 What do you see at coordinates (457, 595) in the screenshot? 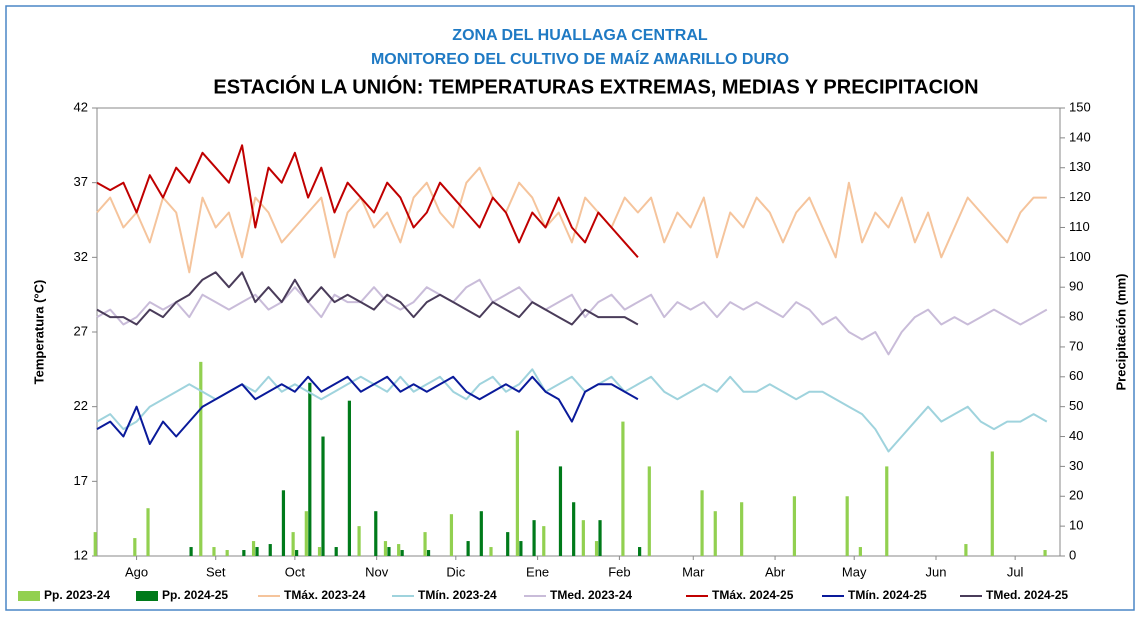
I see `legend-label: TMín. 2023-24` at bounding box center [457, 595].